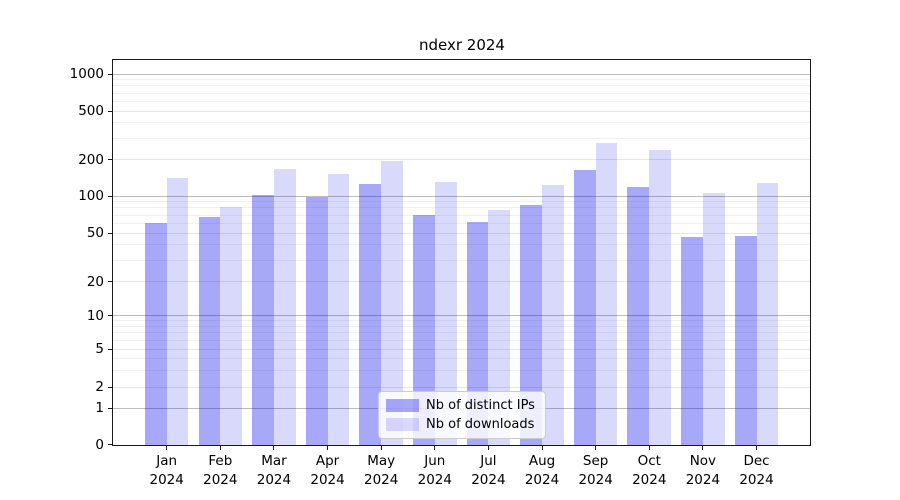 This screenshot has height=500, width=900. What do you see at coordinates (91, 111) in the screenshot?
I see `y-tick-label: 500` at bounding box center [91, 111].